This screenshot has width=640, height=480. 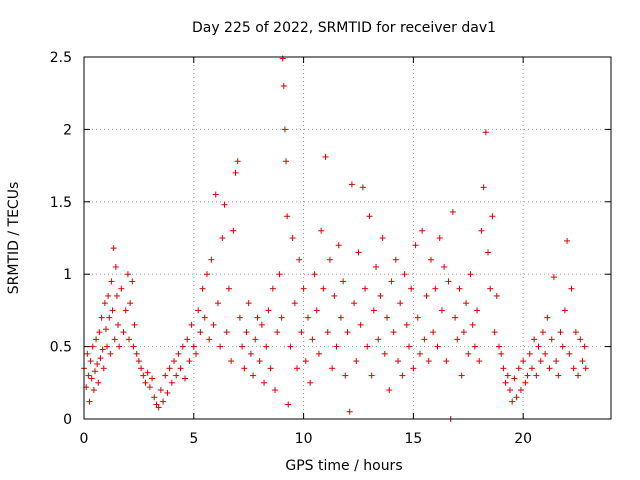 I want to click on y-tick-label: 2.5, so click(x=61, y=58).